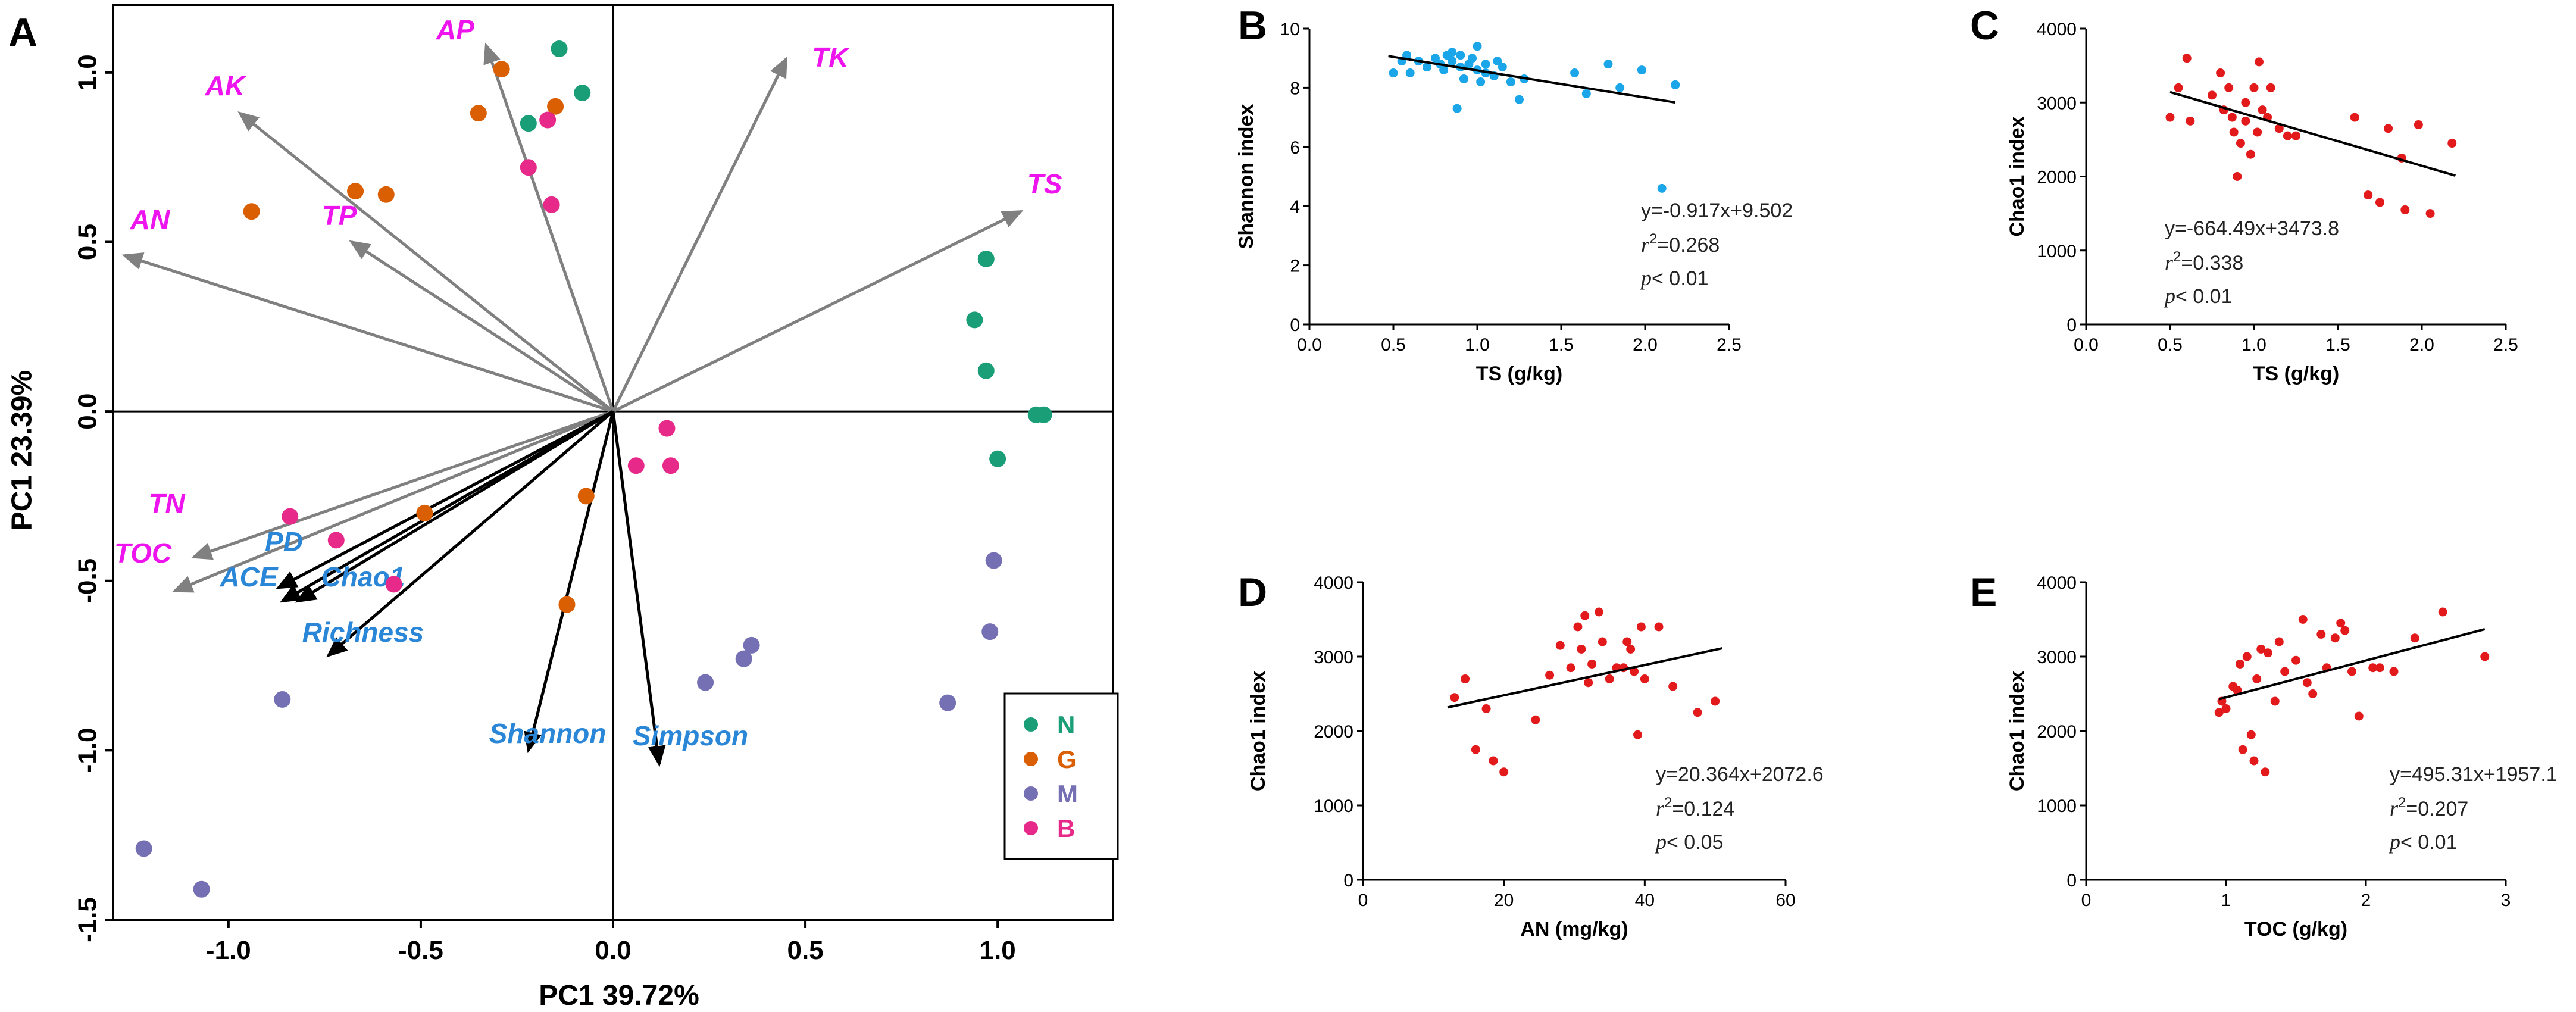  What do you see at coordinates (2394, 842) in the screenshot?
I see `p-symbol: p` at bounding box center [2394, 842].